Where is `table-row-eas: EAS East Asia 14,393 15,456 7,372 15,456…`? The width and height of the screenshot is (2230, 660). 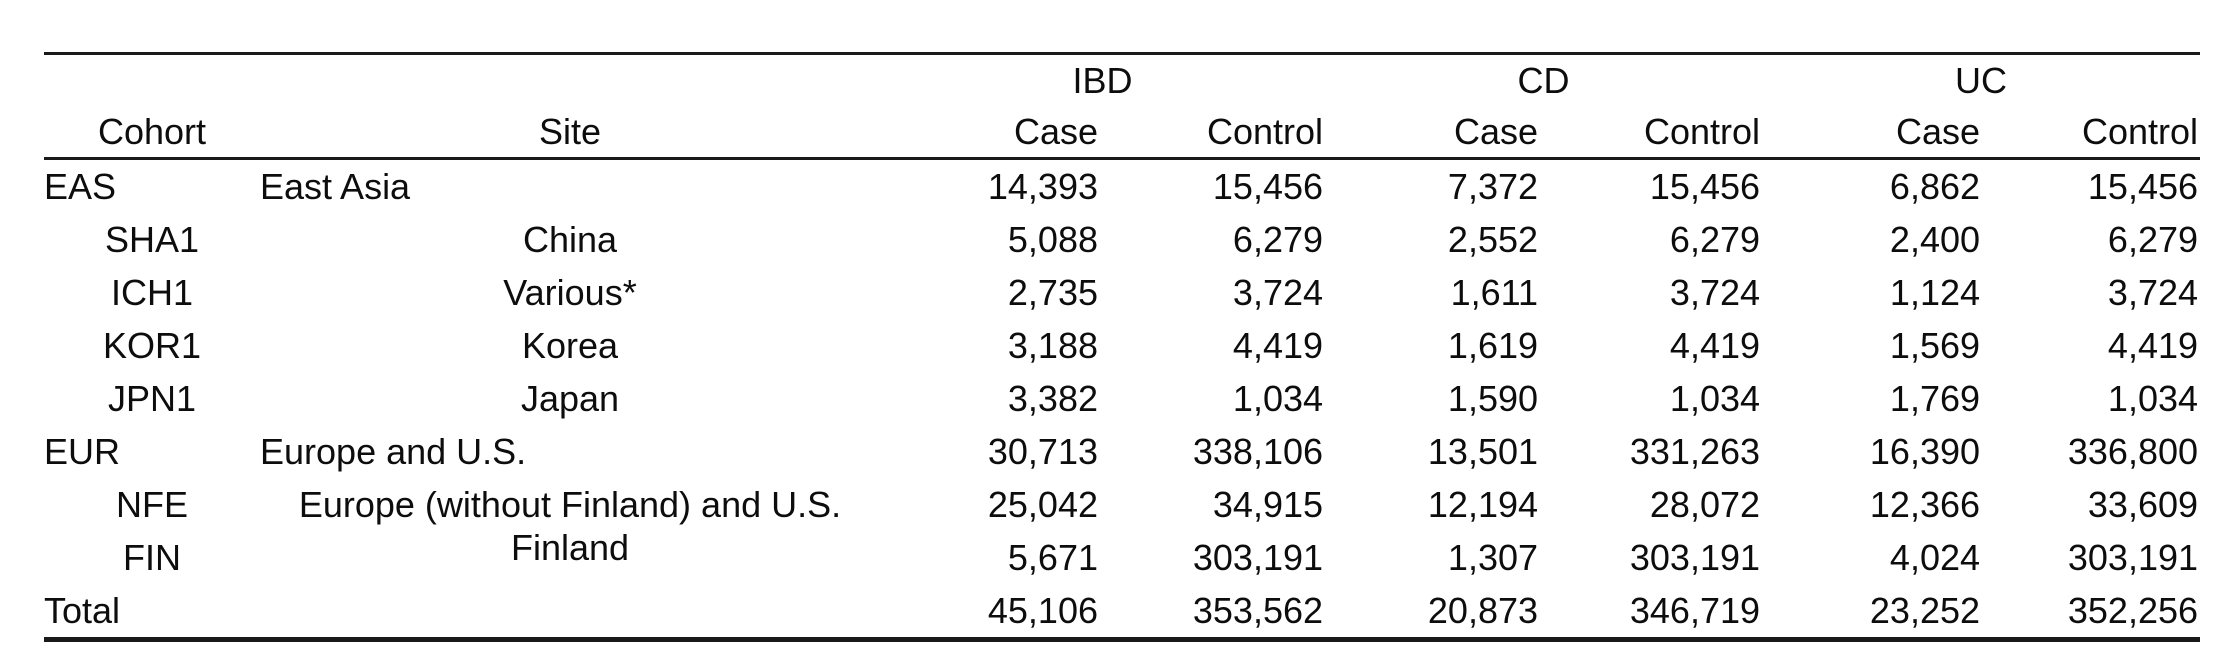
table-row-eas: EAS East Asia 14,393 15,456 7,372 15,456… is located at coordinates (1122, 186).